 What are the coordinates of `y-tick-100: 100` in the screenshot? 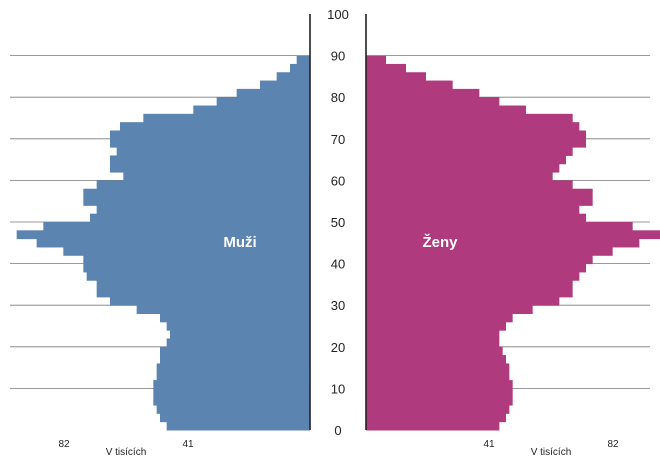 It's located at (338, 14).